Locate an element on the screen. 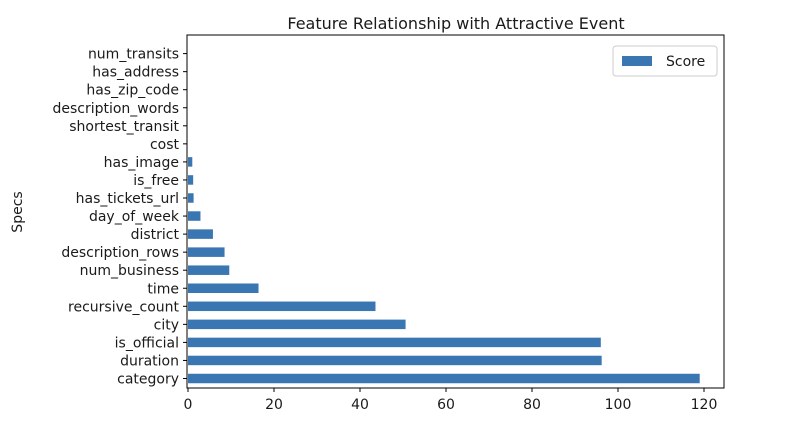 The width and height of the screenshot is (796, 426). bar-category is located at coordinates (444, 378).